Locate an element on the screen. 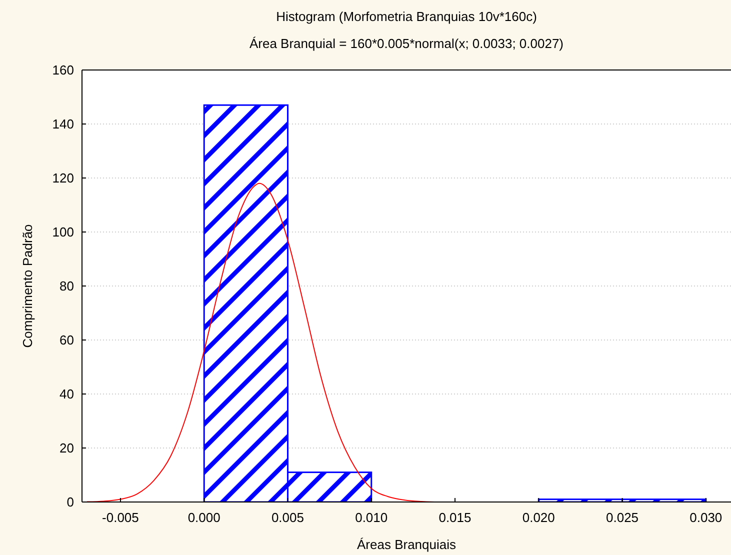  x-tick-label: 0.030 is located at coordinates (706, 517).